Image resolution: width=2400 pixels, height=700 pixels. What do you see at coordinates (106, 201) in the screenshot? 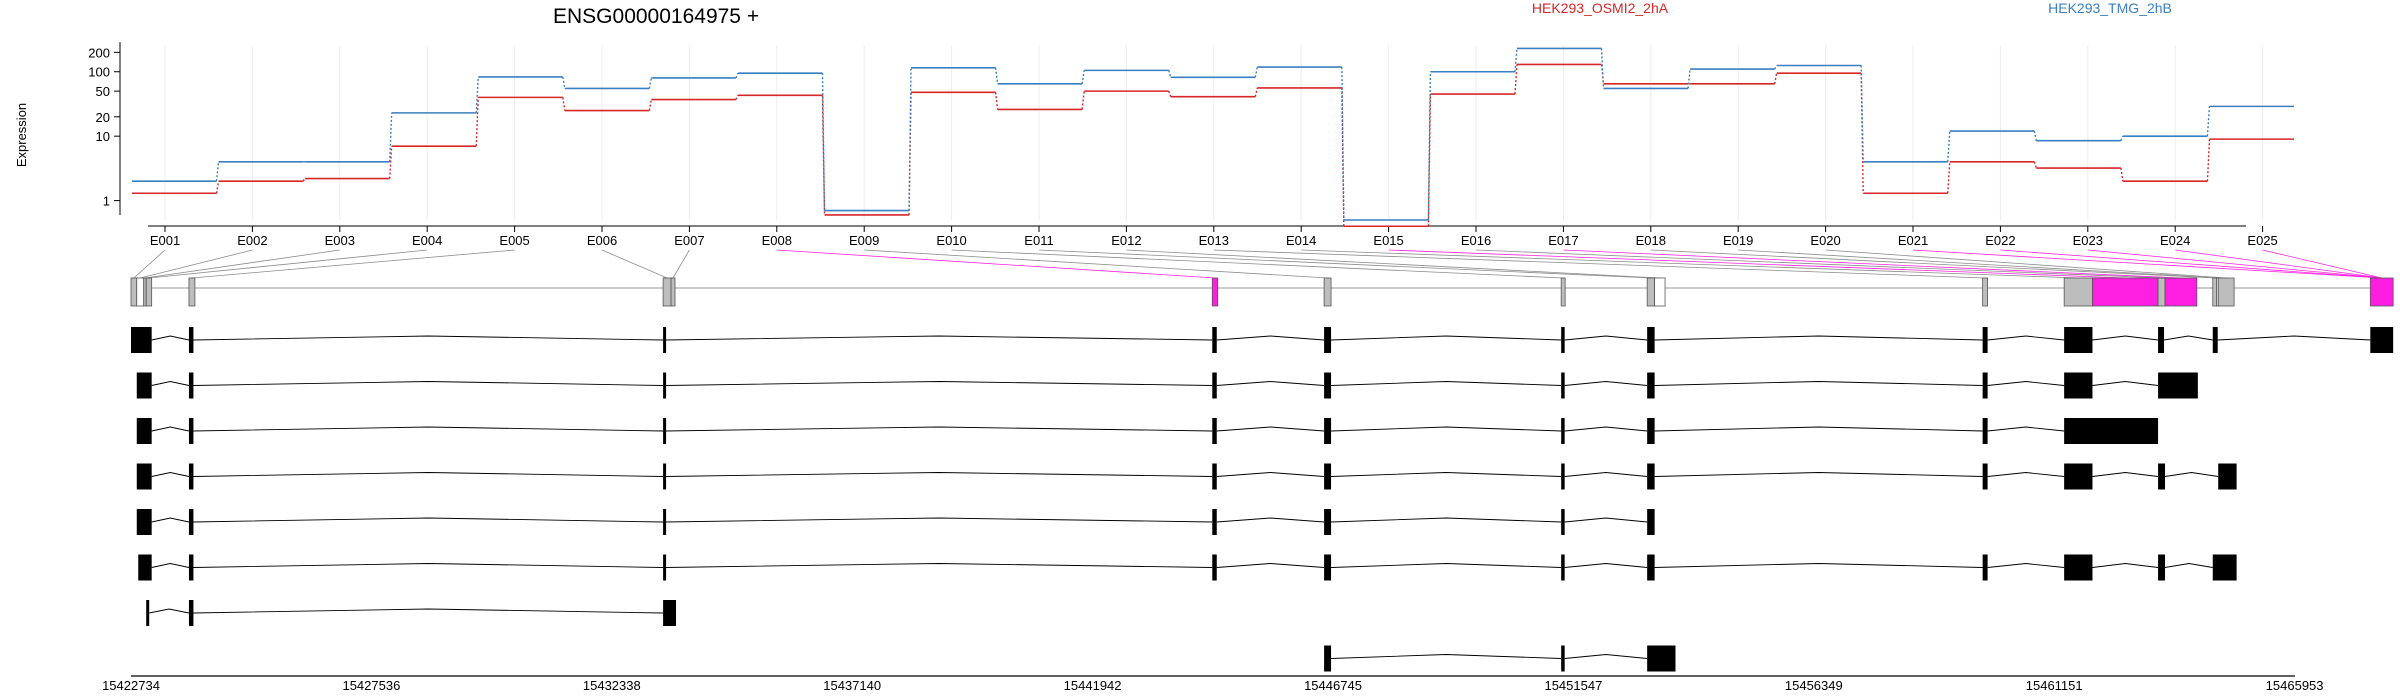
I see `y-tick-label: 1` at bounding box center [106, 201].